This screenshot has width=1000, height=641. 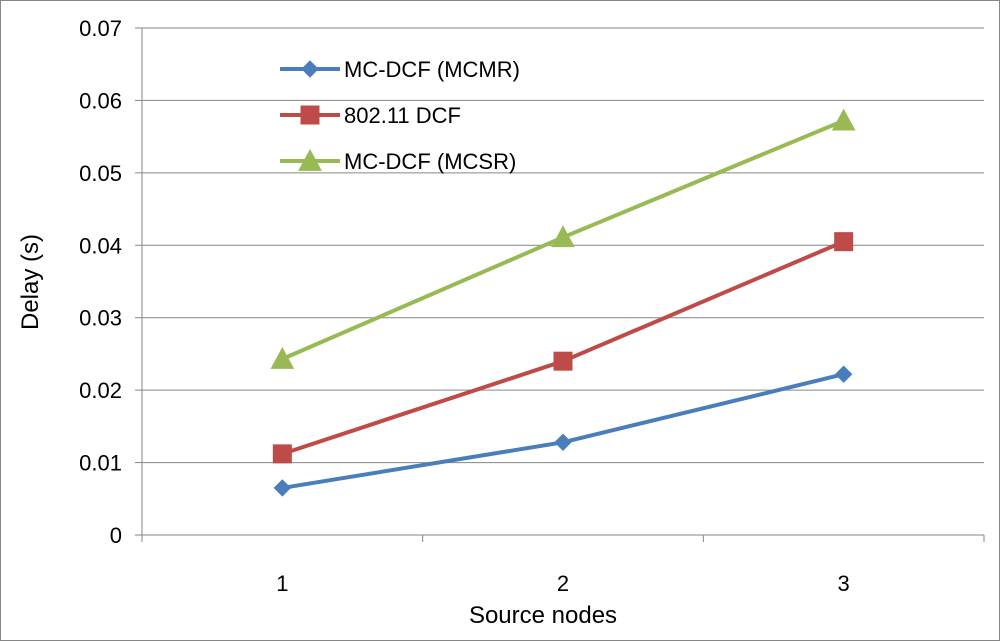 What do you see at coordinates (100, 463) in the screenshot?
I see `y-tick-label: 0.01` at bounding box center [100, 463].